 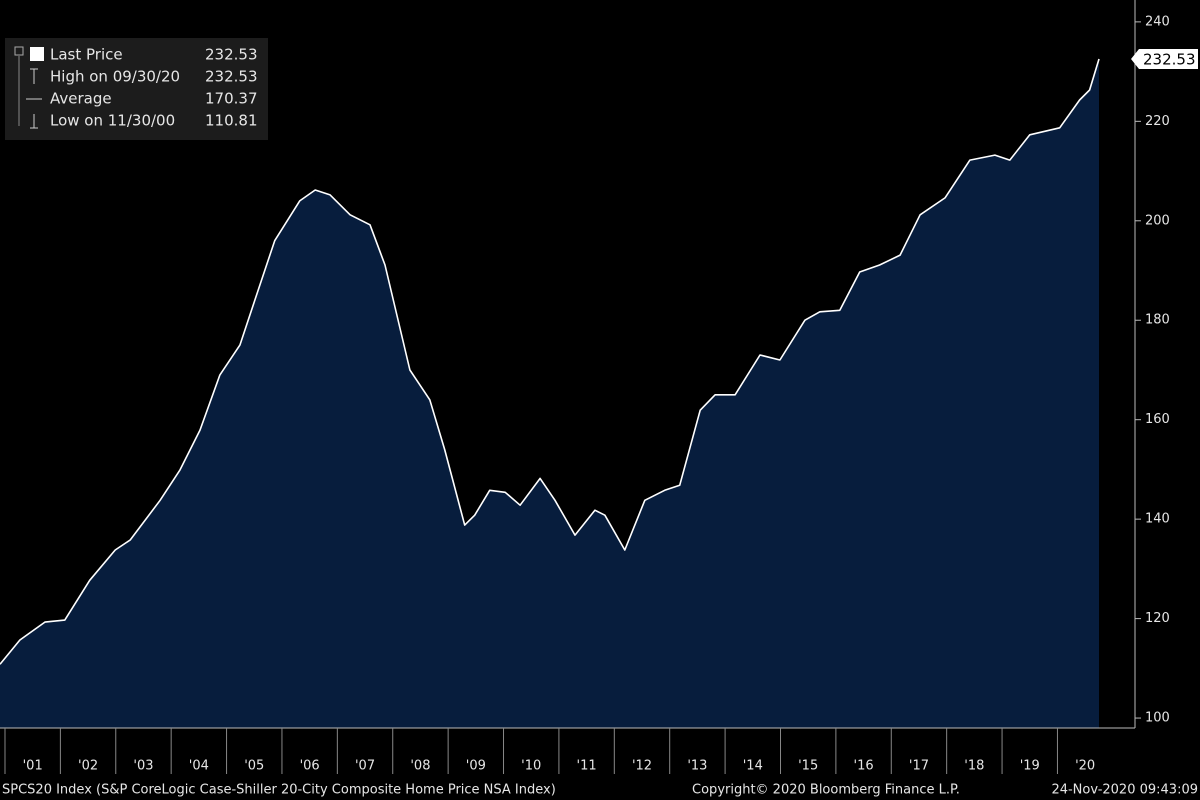 I want to click on y-tick-label: 240, so click(x=1157, y=21).